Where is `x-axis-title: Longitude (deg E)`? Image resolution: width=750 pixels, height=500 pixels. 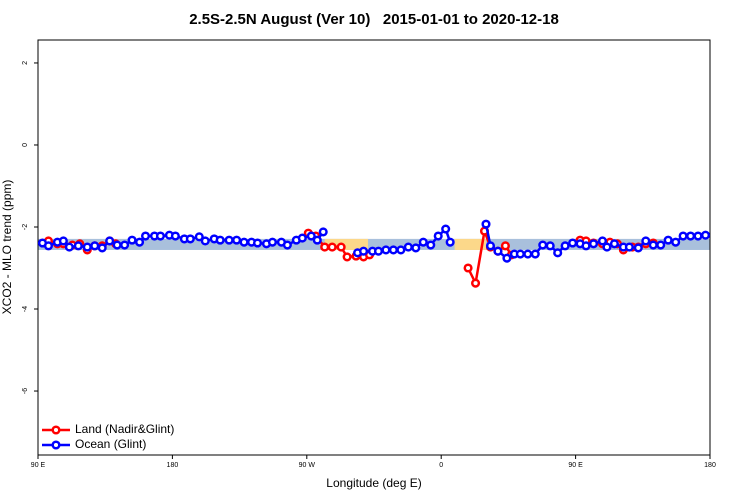
x-axis-title: Longitude (deg E) is located at coordinates (373, 483).